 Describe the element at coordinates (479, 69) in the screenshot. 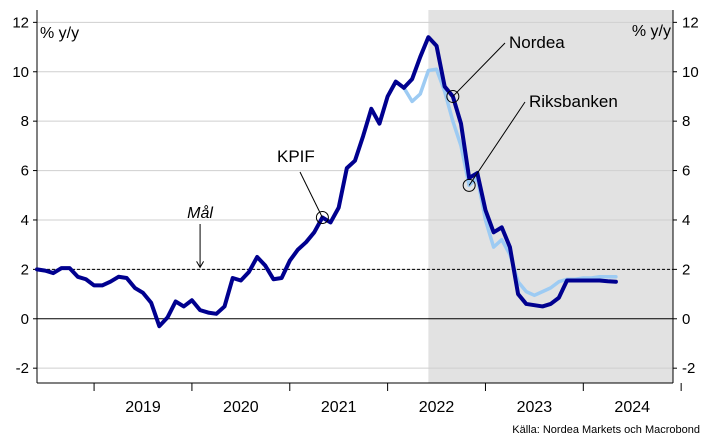

I see `annotation-leader-nordea` at that location.